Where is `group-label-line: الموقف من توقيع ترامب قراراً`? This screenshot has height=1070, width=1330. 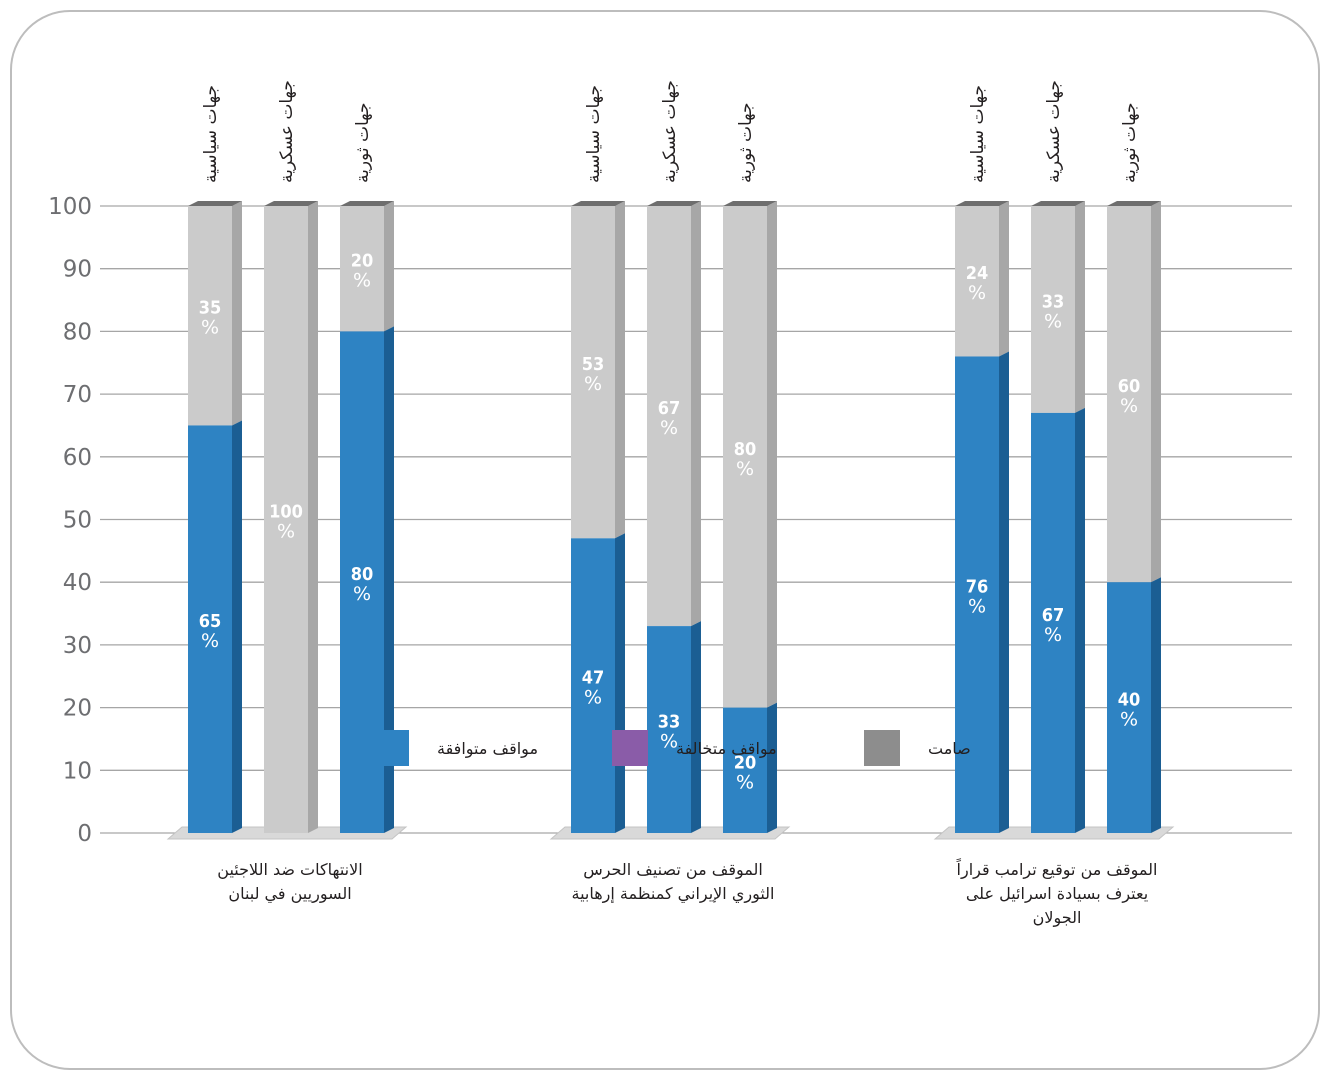
group-label-line: الموقف من توقيع ترامب قراراً is located at coordinates (1057, 868).